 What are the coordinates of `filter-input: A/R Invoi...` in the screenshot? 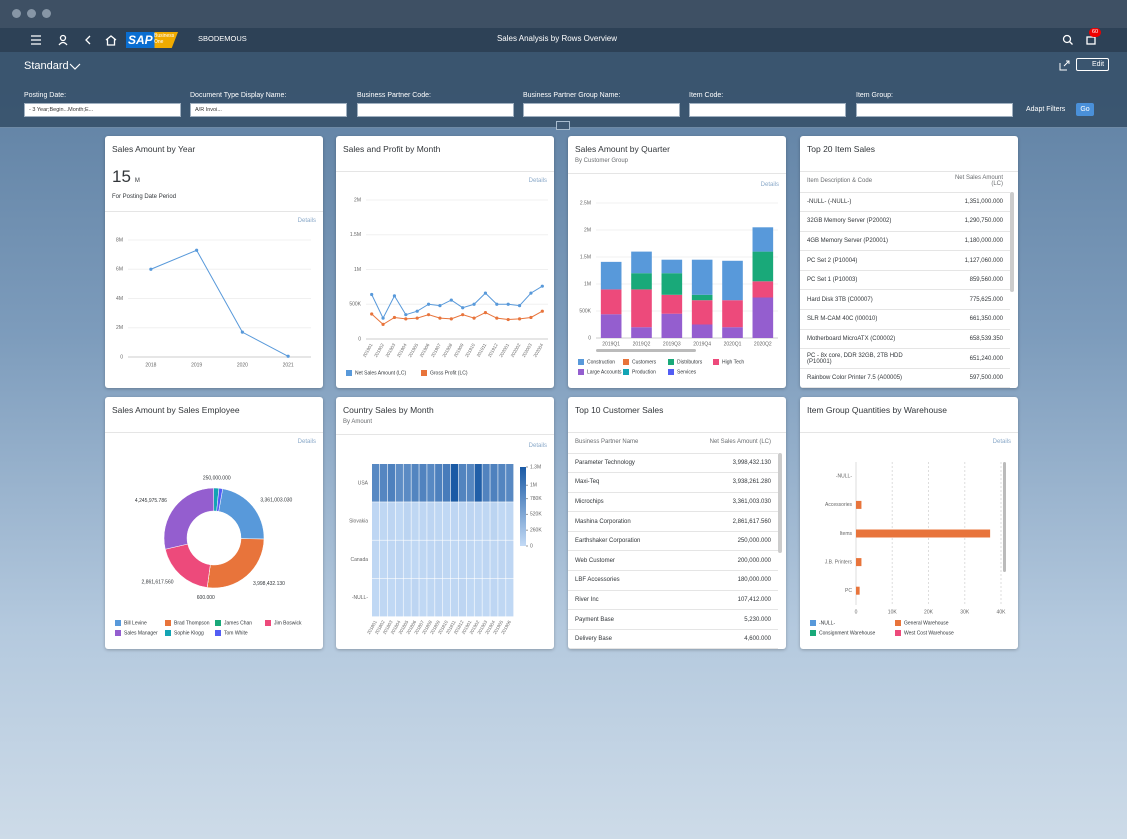 It's located at (268, 110).